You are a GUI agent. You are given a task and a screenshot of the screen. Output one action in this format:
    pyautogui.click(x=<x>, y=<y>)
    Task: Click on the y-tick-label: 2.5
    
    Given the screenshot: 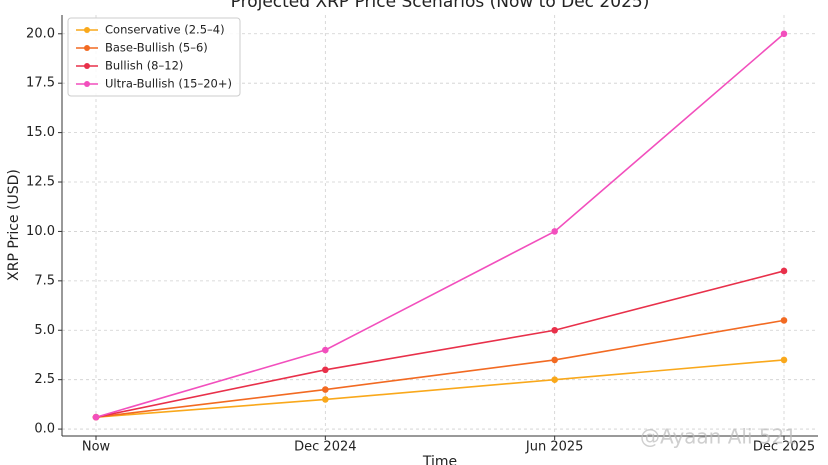 What is the action you would take?
    pyautogui.click(x=44, y=379)
    